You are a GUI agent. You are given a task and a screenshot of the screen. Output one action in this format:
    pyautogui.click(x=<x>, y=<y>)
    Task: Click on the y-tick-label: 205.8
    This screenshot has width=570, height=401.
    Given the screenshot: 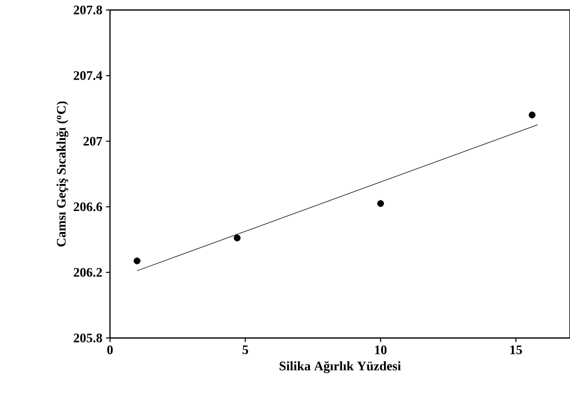 What is the action you would take?
    pyautogui.click(x=88, y=338)
    